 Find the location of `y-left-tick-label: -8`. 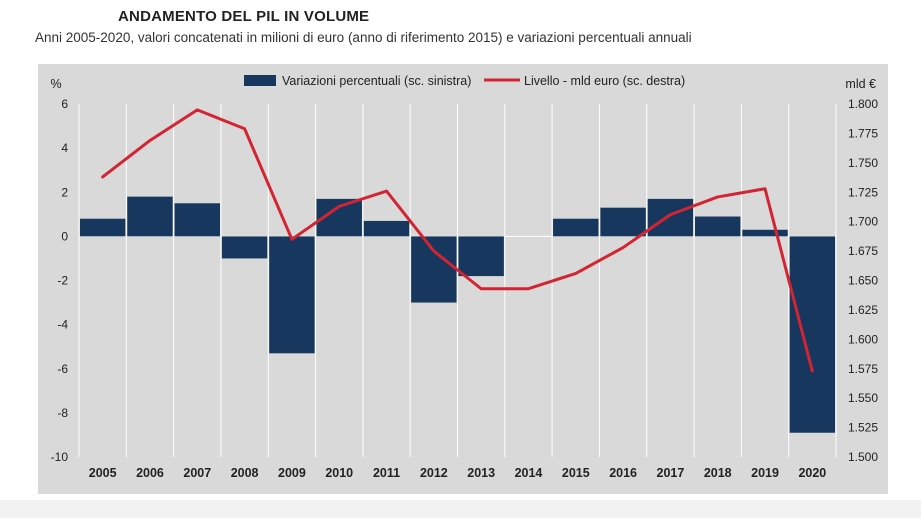

y-left-tick-label: -8 is located at coordinates (62, 413).